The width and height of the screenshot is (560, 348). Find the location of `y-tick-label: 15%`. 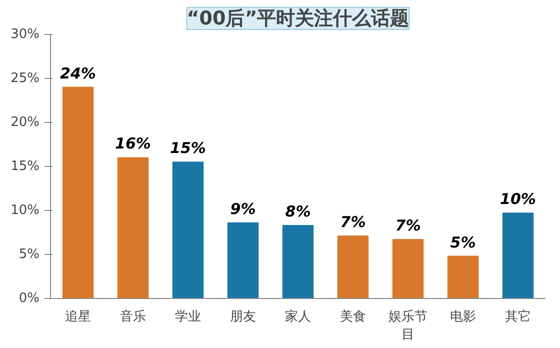

y-tick-label: 15% is located at coordinates (25, 166).